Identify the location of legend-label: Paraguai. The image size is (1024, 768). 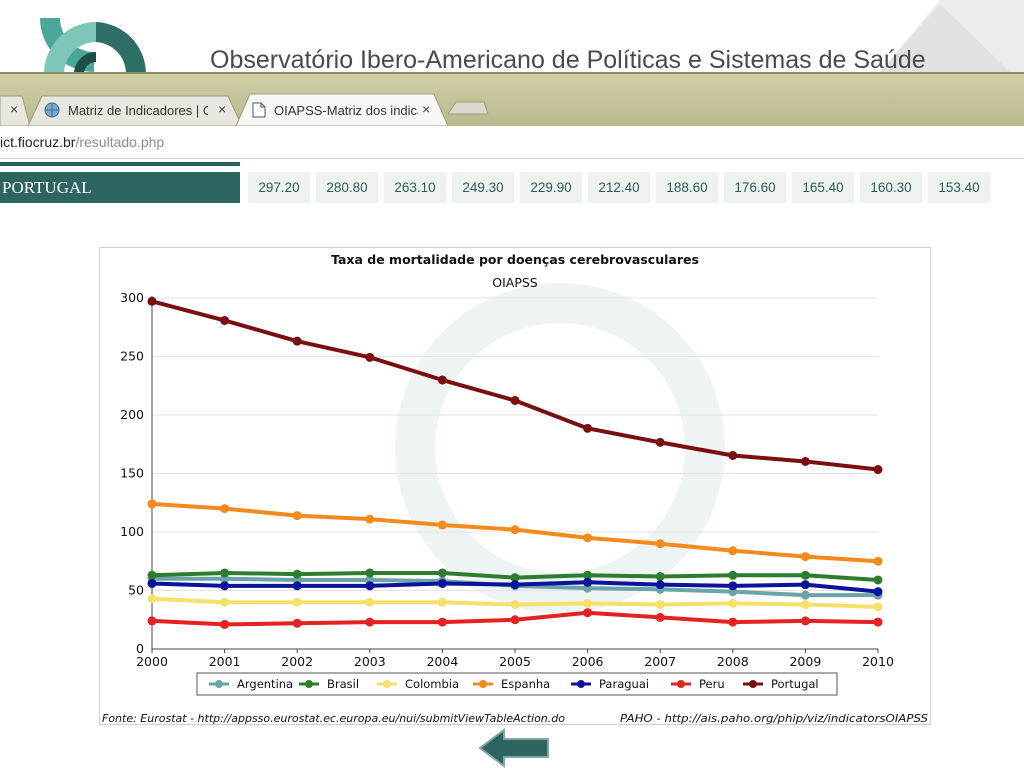
(624, 684).